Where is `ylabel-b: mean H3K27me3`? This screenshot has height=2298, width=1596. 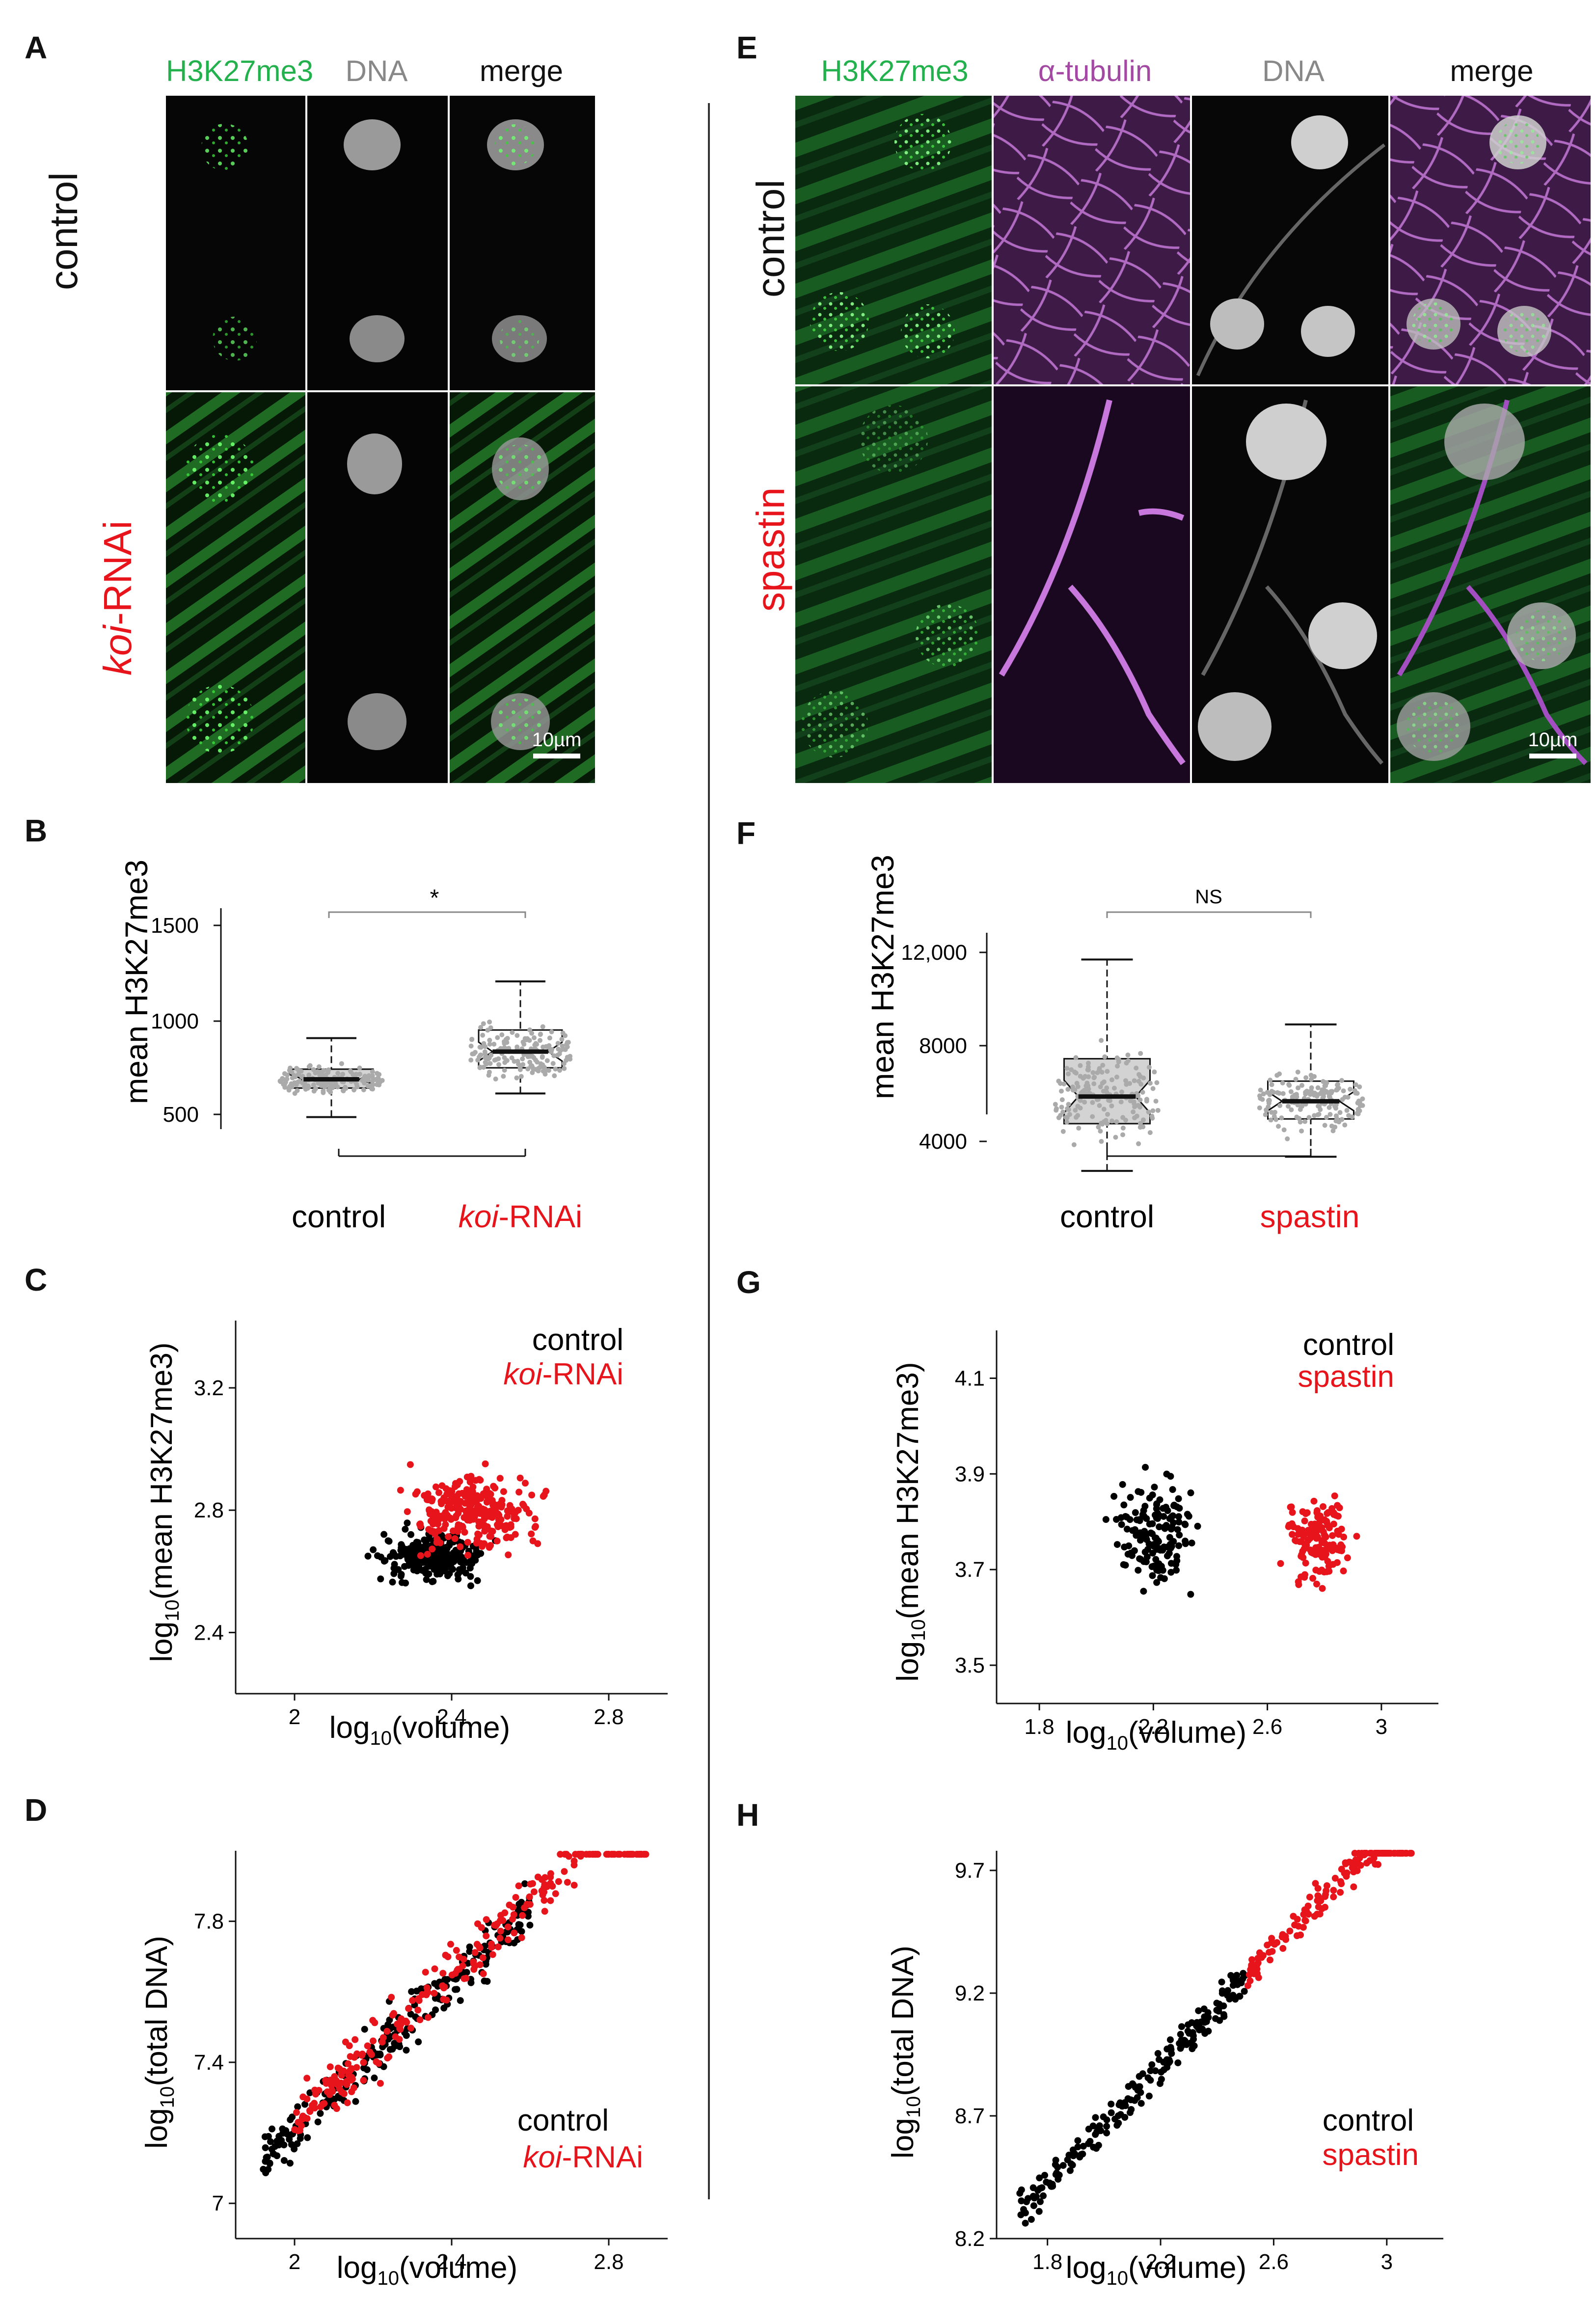
ylabel-b: mean H3K27me3 is located at coordinates (136, 982).